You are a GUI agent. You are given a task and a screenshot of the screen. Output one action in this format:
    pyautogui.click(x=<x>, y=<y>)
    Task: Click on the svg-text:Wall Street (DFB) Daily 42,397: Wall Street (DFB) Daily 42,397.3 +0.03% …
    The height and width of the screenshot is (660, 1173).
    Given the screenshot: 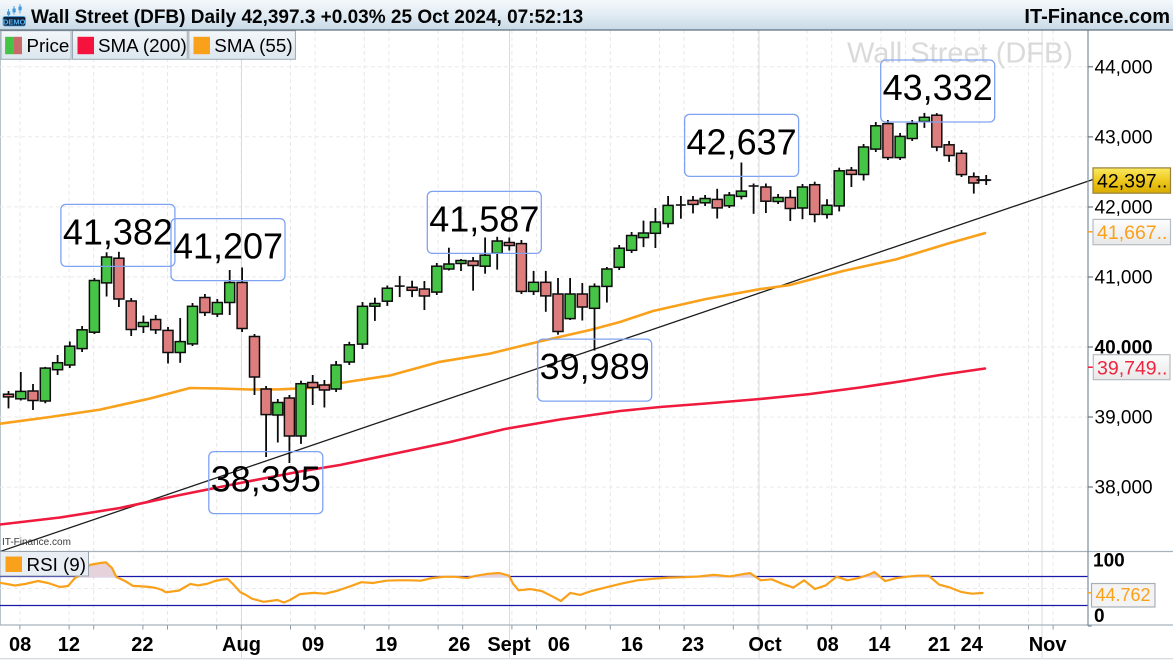 What is the action you would take?
    pyautogui.click(x=307, y=17)
    